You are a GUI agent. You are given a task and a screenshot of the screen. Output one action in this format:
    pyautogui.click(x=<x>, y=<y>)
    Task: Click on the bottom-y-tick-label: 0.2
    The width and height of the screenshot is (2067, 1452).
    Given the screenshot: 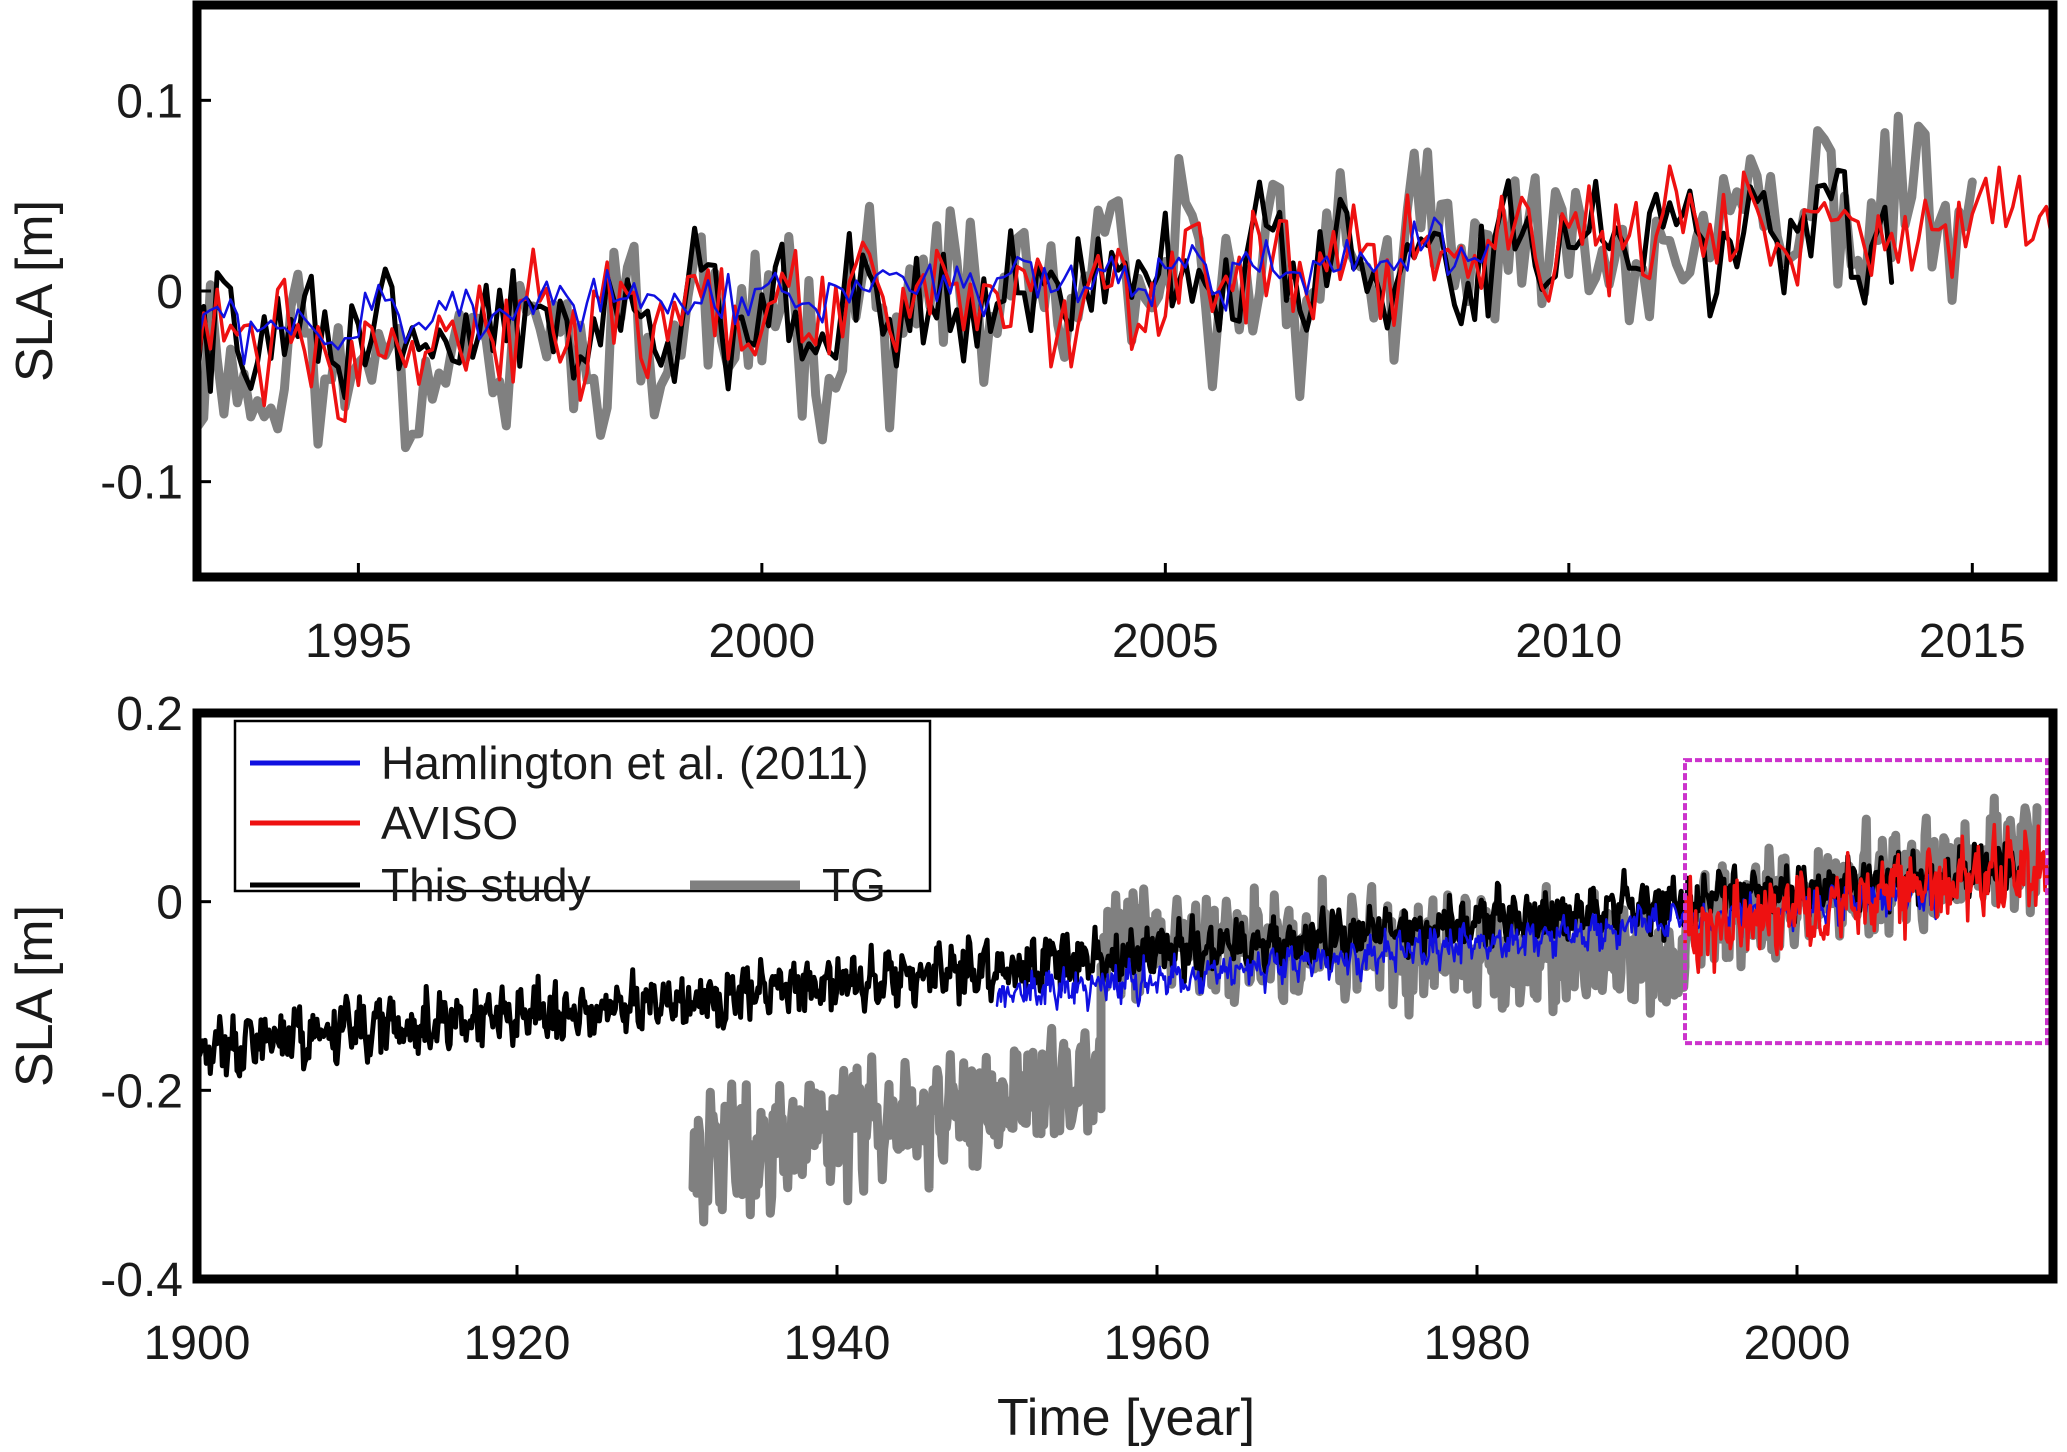 What is the action you would take?
    pyautogui.click(x=149, y=714)
    